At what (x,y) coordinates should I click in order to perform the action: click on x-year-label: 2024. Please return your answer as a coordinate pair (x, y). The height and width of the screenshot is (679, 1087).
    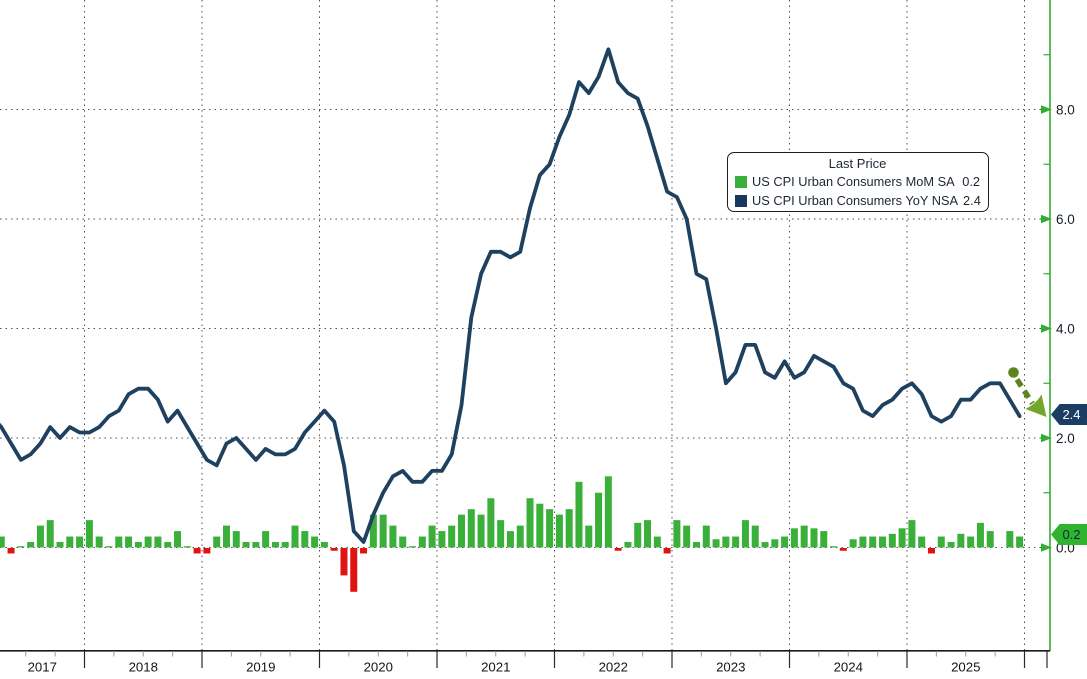
    Looking at the image, I should click on (848, 667).